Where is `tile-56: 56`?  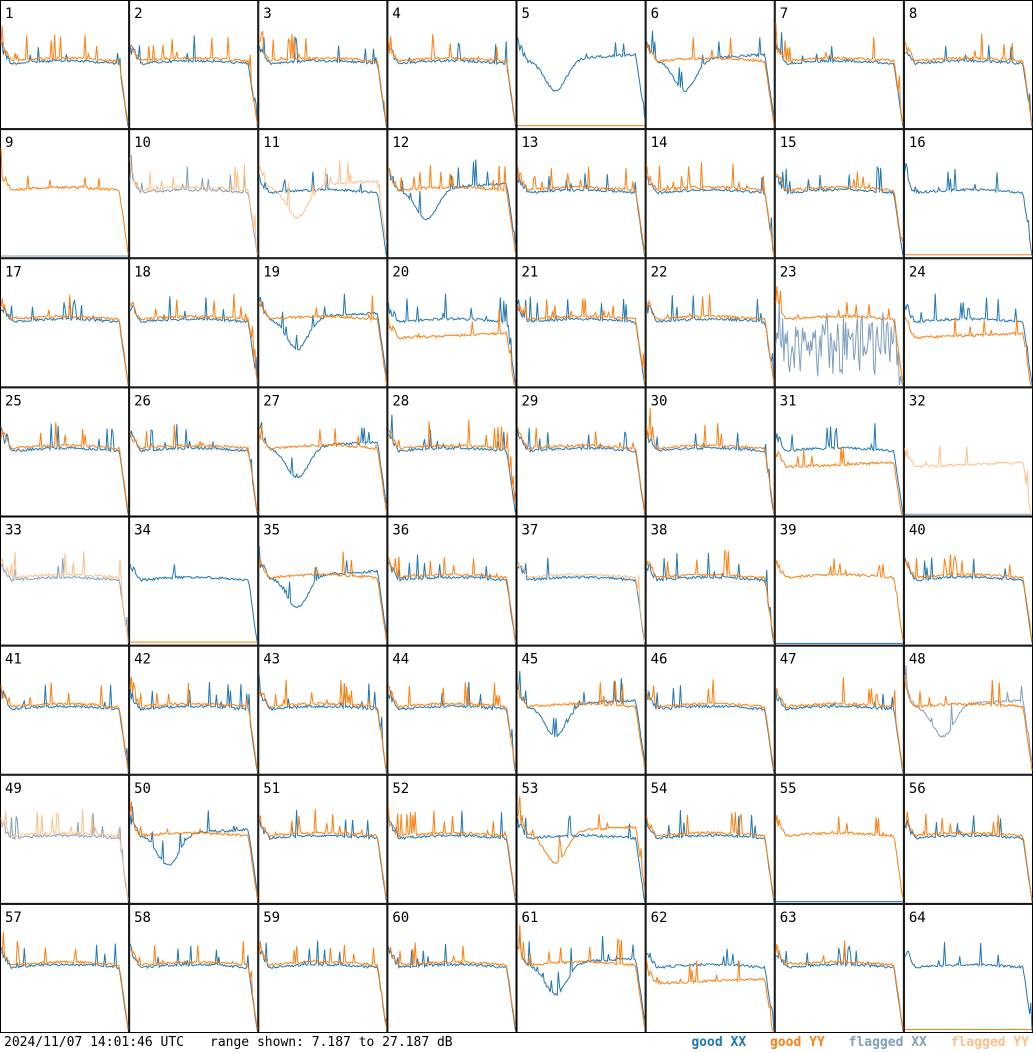
tile-56: 56 is located at coordinates (968, 839).